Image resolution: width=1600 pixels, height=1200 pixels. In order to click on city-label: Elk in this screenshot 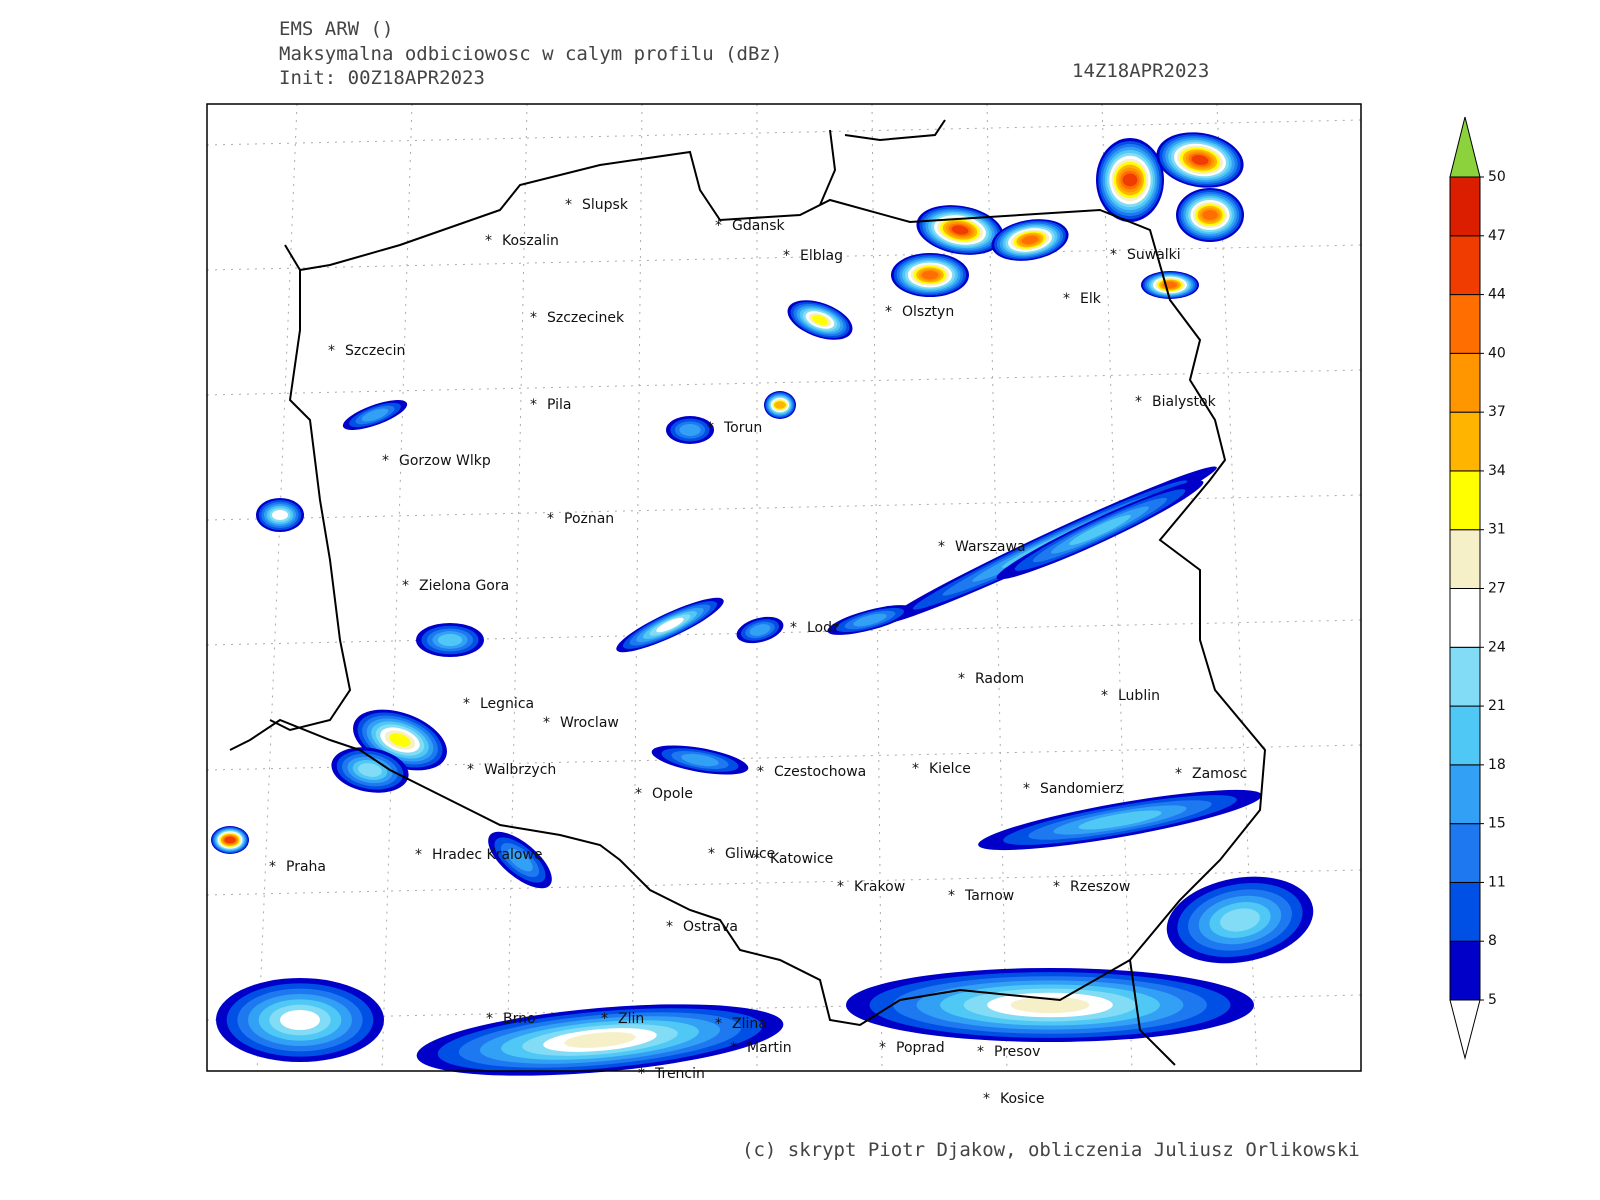, I will do `click(1091, 299)`.